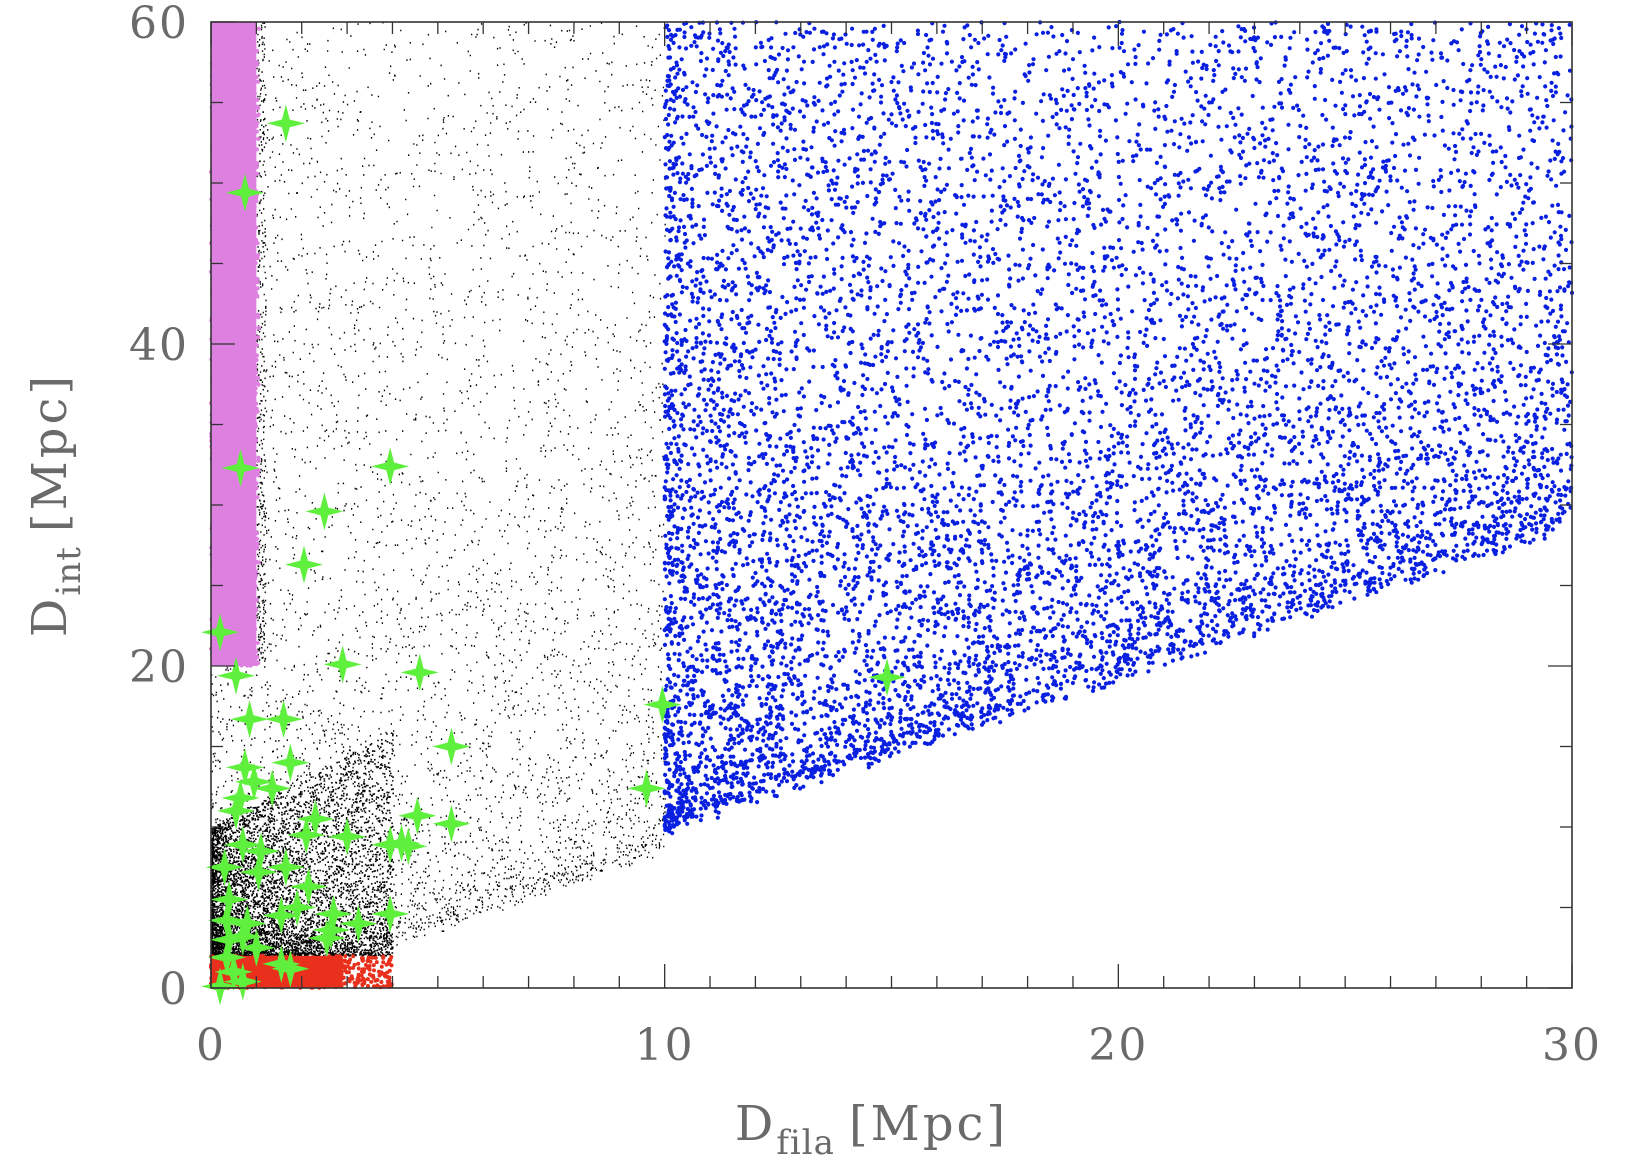 Image resolution: width=1626 pixels, height=1164 pixels. I want to click on x-axis-title: Dfila [Mpc], so click(871, 1129).